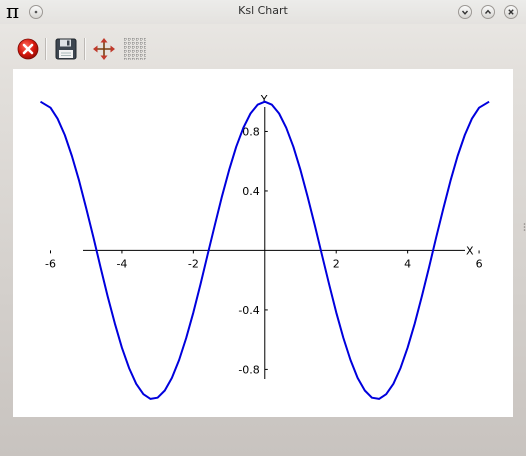 This screenshot has width=526, height=456. I want to click on x-tick-label: -4, so click(121, 263).